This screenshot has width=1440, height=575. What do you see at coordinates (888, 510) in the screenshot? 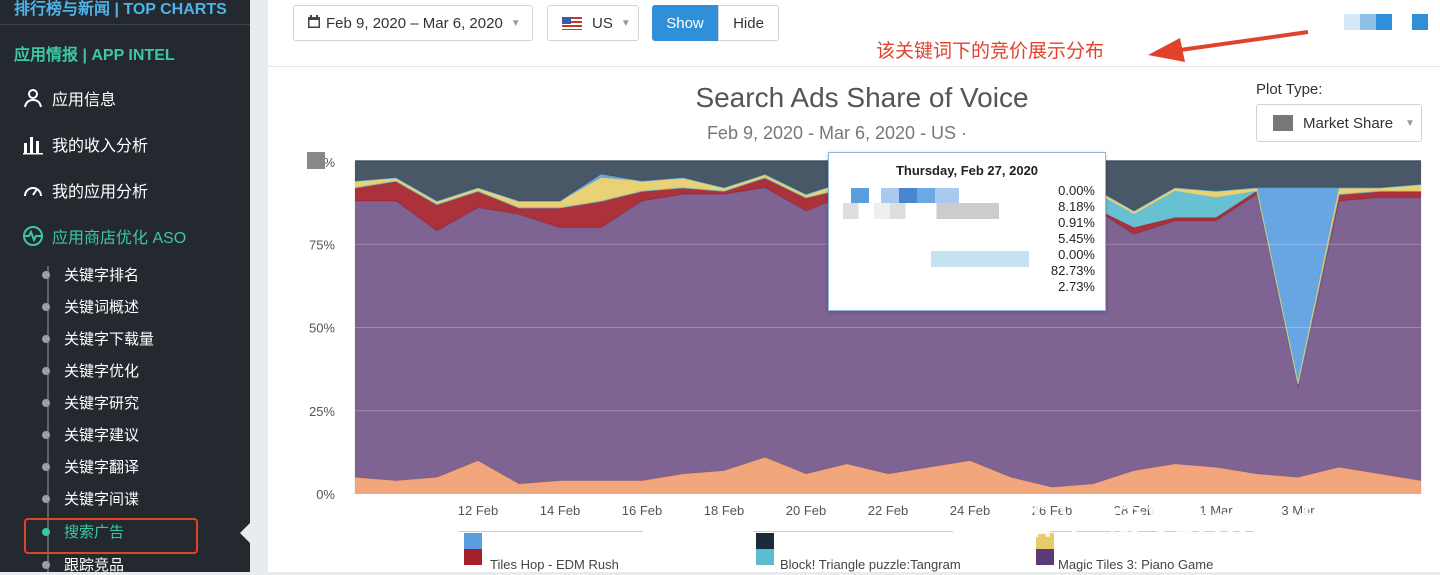
I see `x-tick-label: 22 Feb` at bounding box center [888, 510].